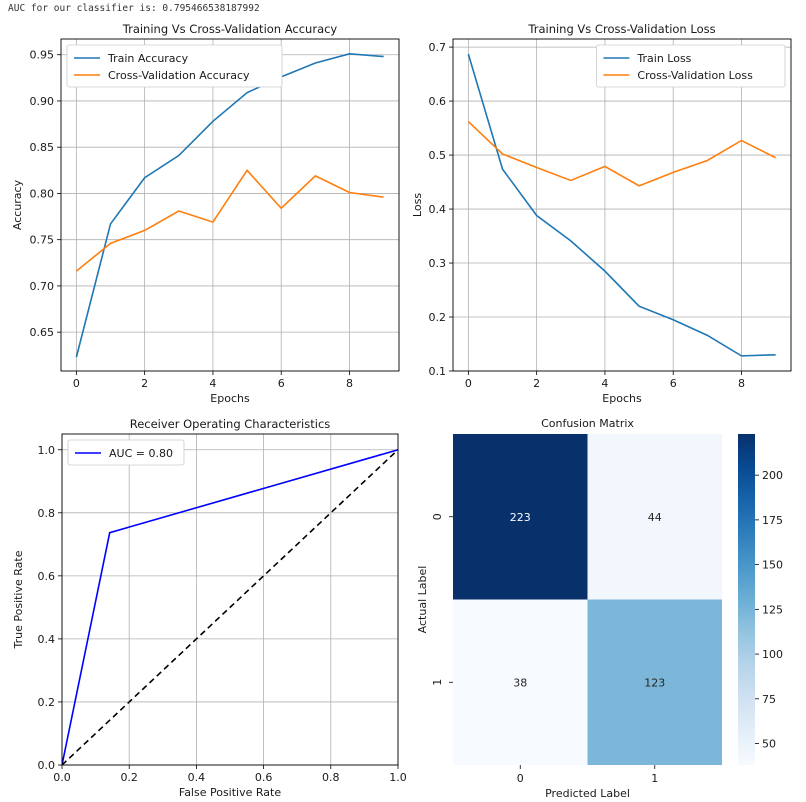 This screenshot has height=802, width=806. I want to click on legend: AUC = 0.80, so click(126, 452).